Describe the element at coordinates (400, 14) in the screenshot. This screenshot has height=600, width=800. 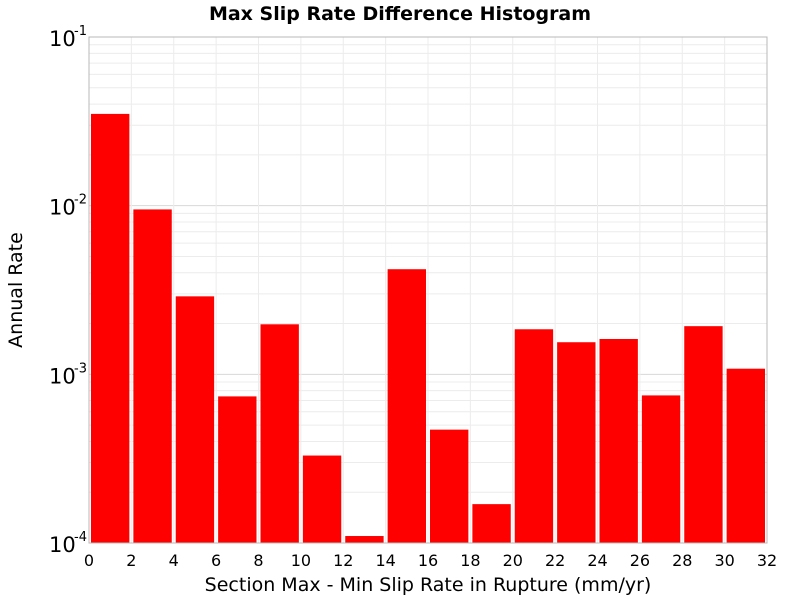
I see `chart-title: Max Slip Rate Difference Histogram` at that location.